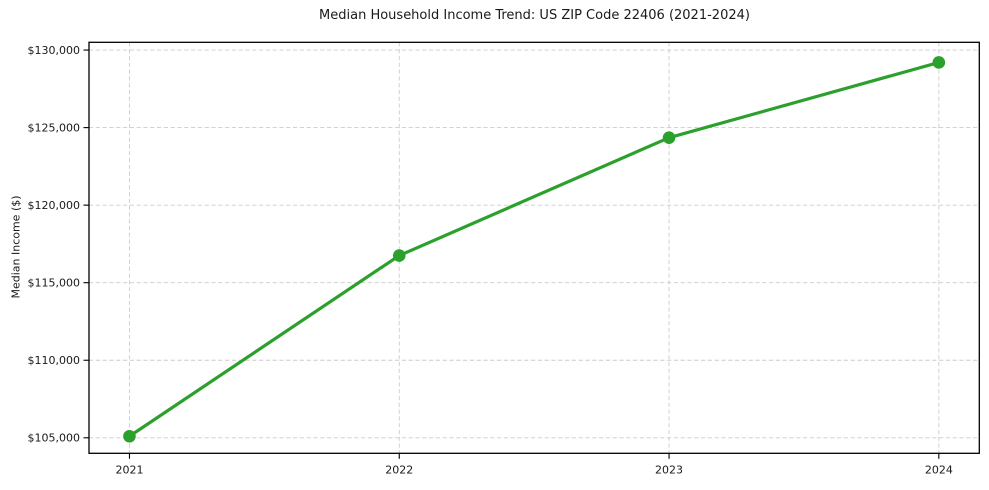 This screenshot has width=989, height=490. I want to click on y-tick-label: $125,000, so click(54, 127).